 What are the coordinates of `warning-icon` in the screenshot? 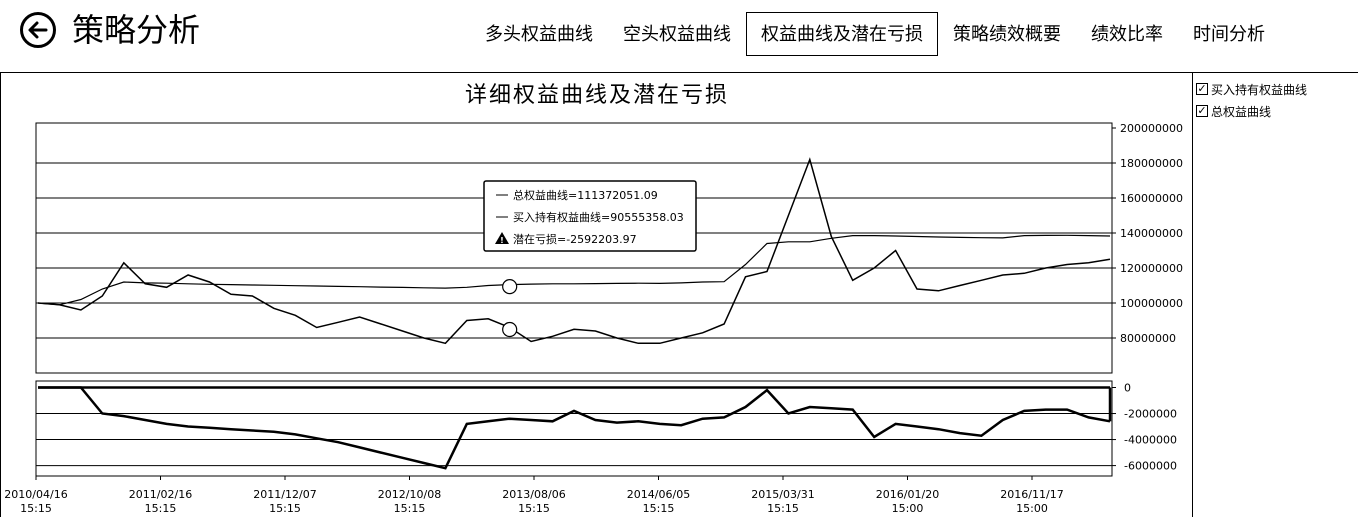 It's located at (502, 238).